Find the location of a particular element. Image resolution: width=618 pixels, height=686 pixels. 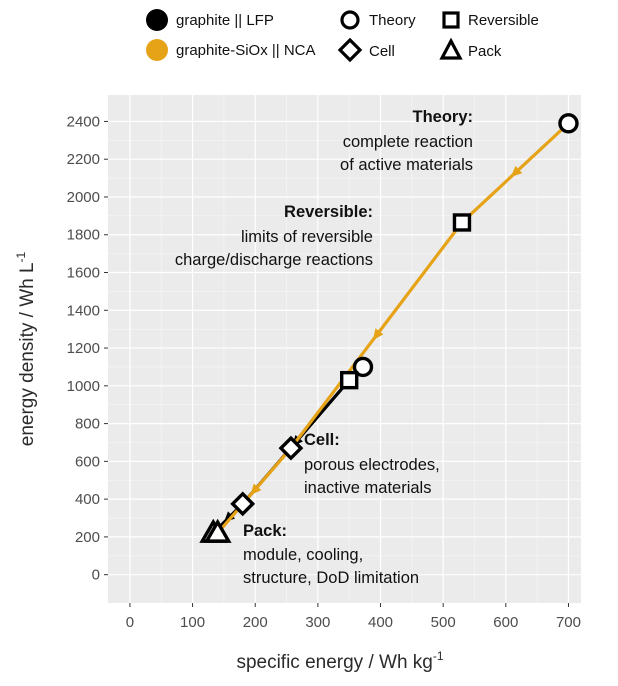

legend-diamond-icon is located at coordinates (350, 50).